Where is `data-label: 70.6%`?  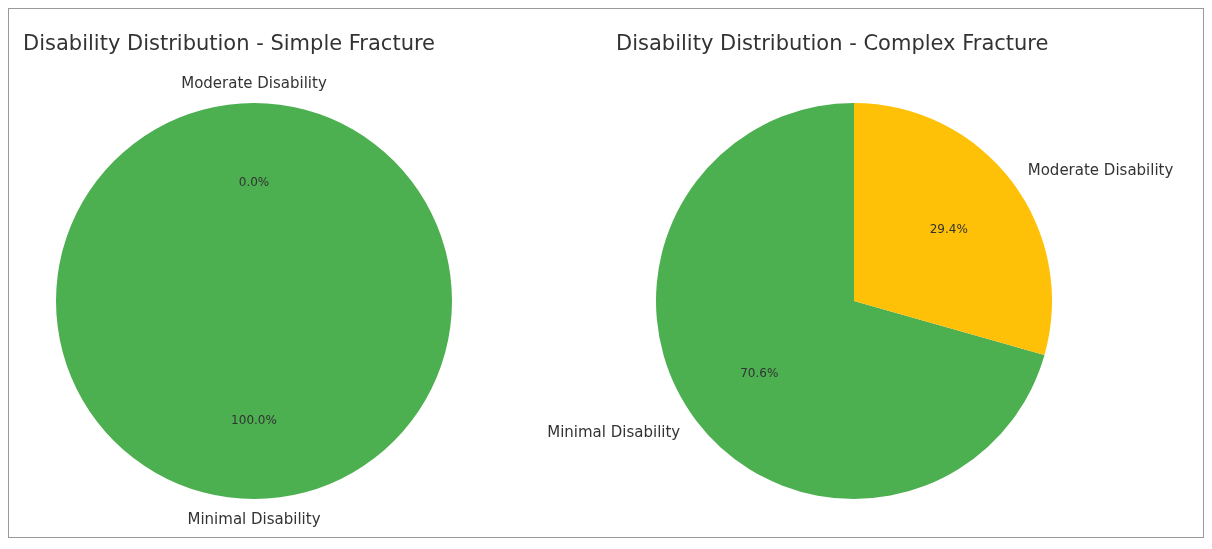 data-label: 70.6% is located at coordinates (759, 372).